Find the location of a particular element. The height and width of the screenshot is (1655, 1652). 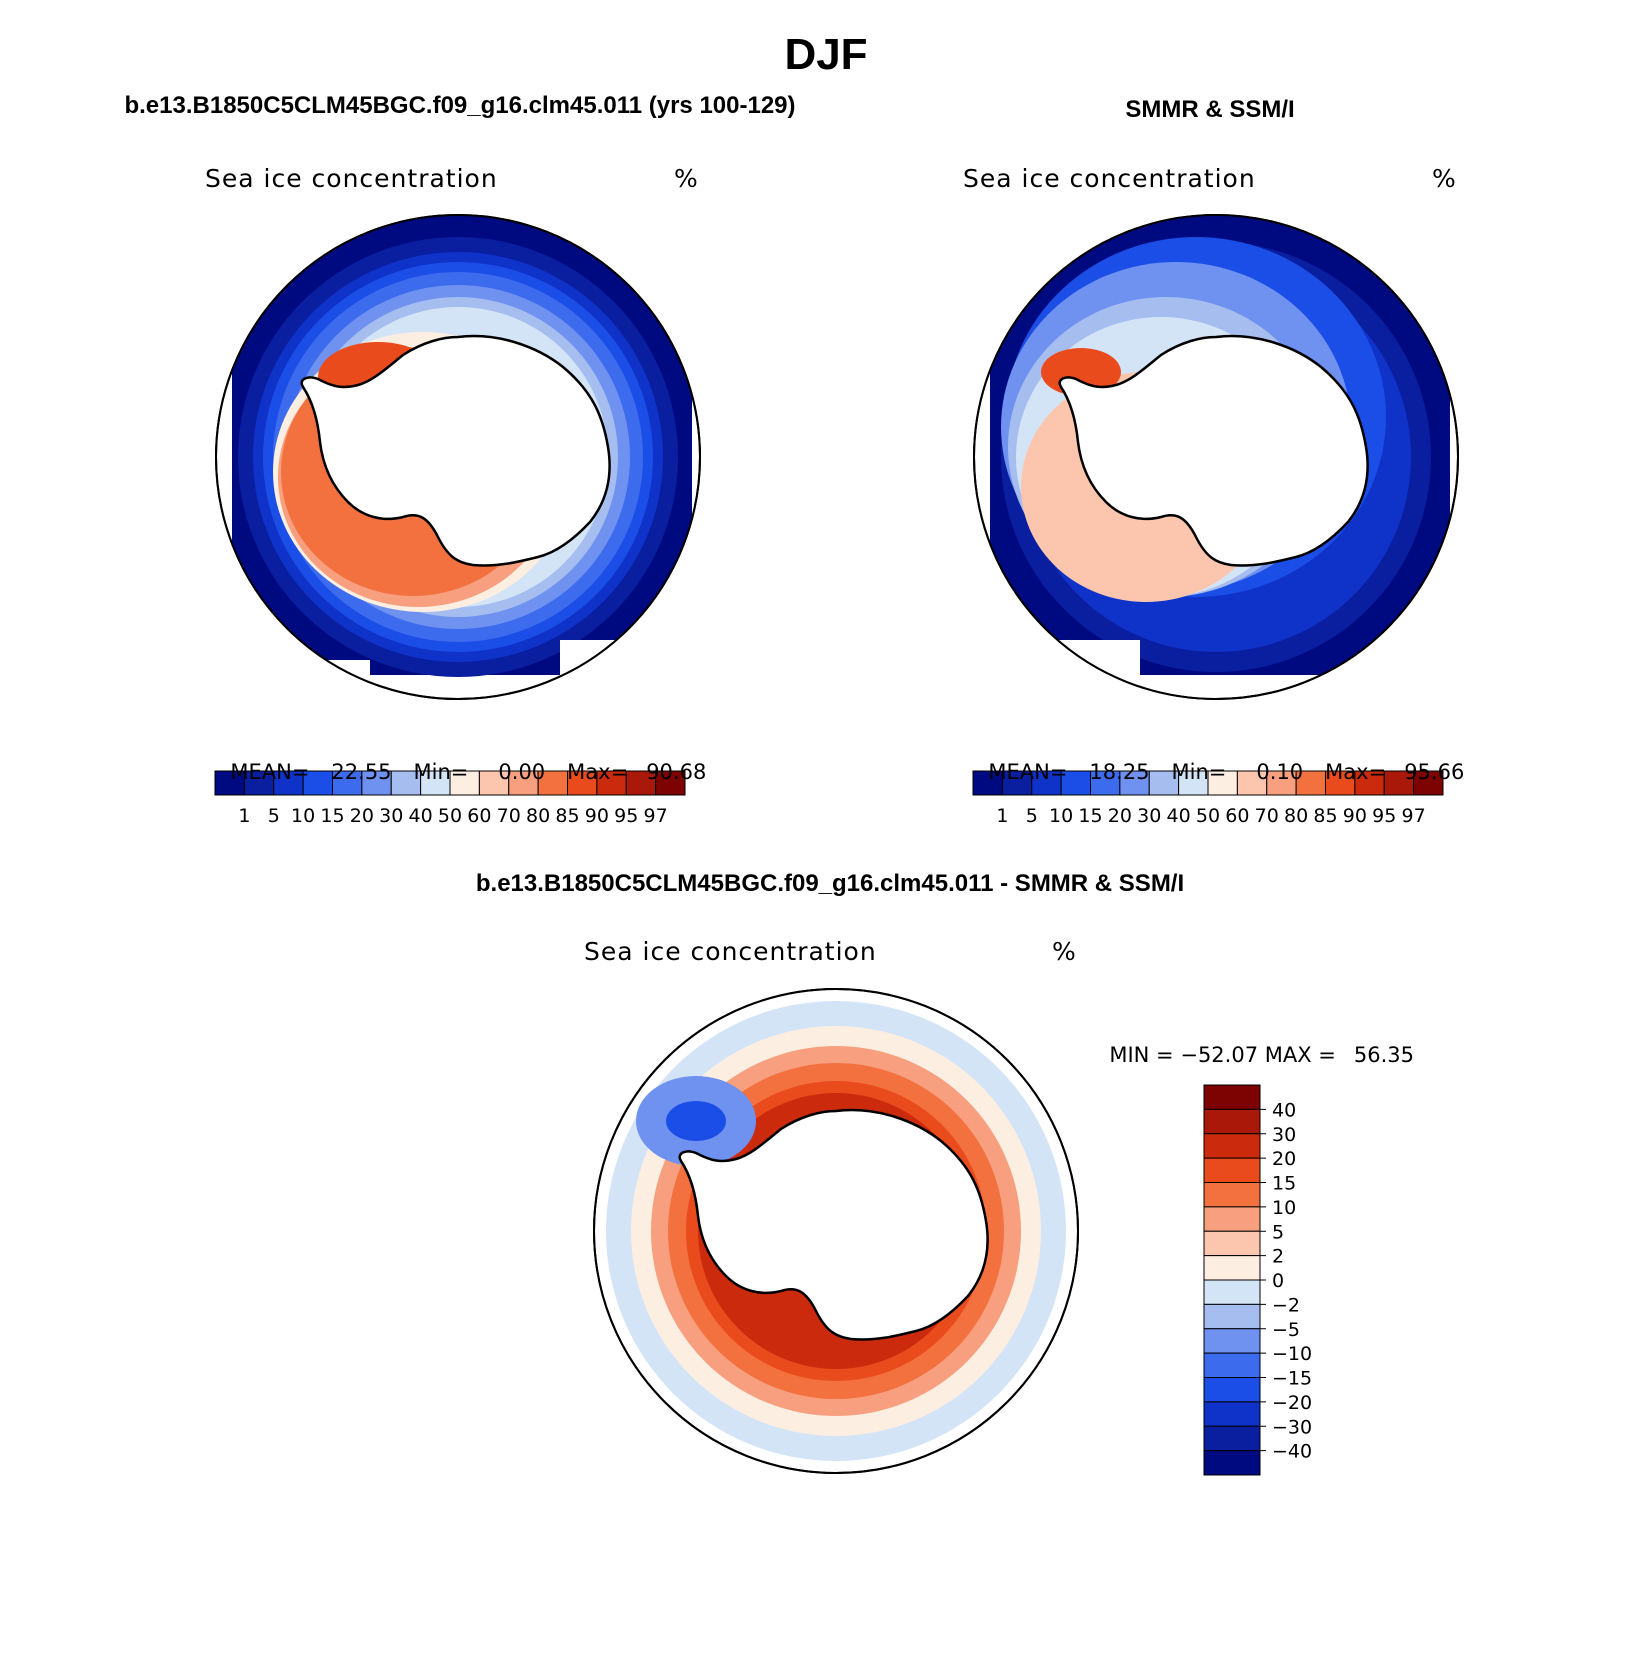

diff-stats: MIN = −52.07 MAX = 56.35 is located at coordinates (1255, 1043).